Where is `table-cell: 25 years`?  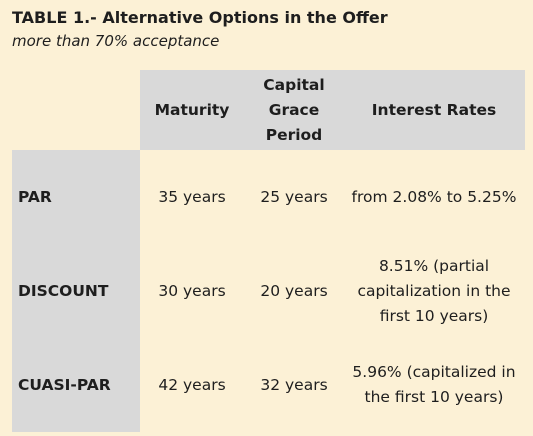 table-cell: 25 years is located at coordinates (294, 196).